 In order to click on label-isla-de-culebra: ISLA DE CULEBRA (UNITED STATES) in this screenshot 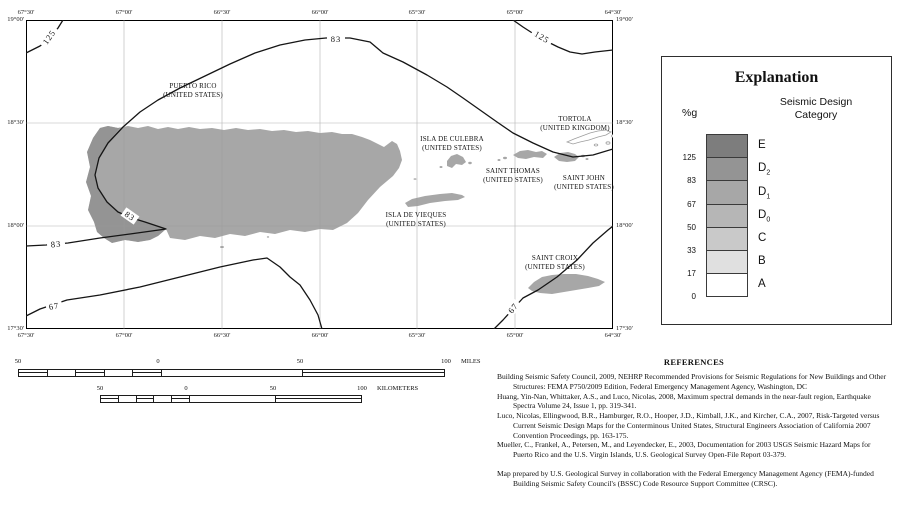, I will do `click(452, 143)`.